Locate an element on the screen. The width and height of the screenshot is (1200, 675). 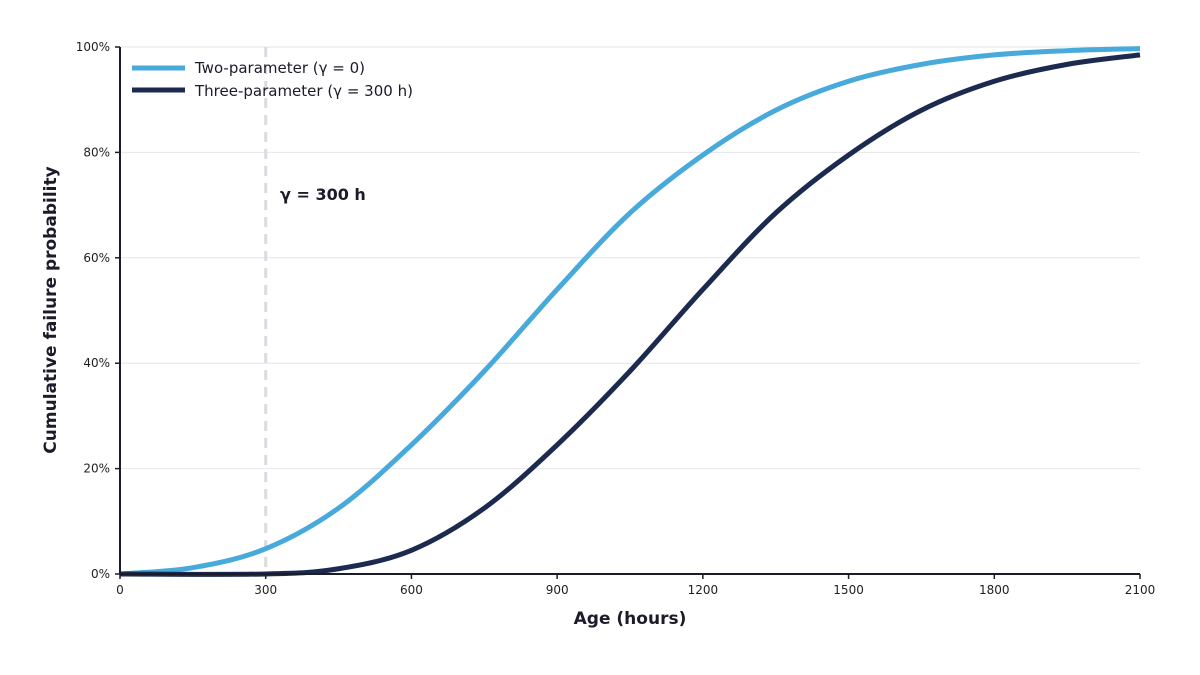
x-tick-label: 900 is located at coordinates (557, 590).